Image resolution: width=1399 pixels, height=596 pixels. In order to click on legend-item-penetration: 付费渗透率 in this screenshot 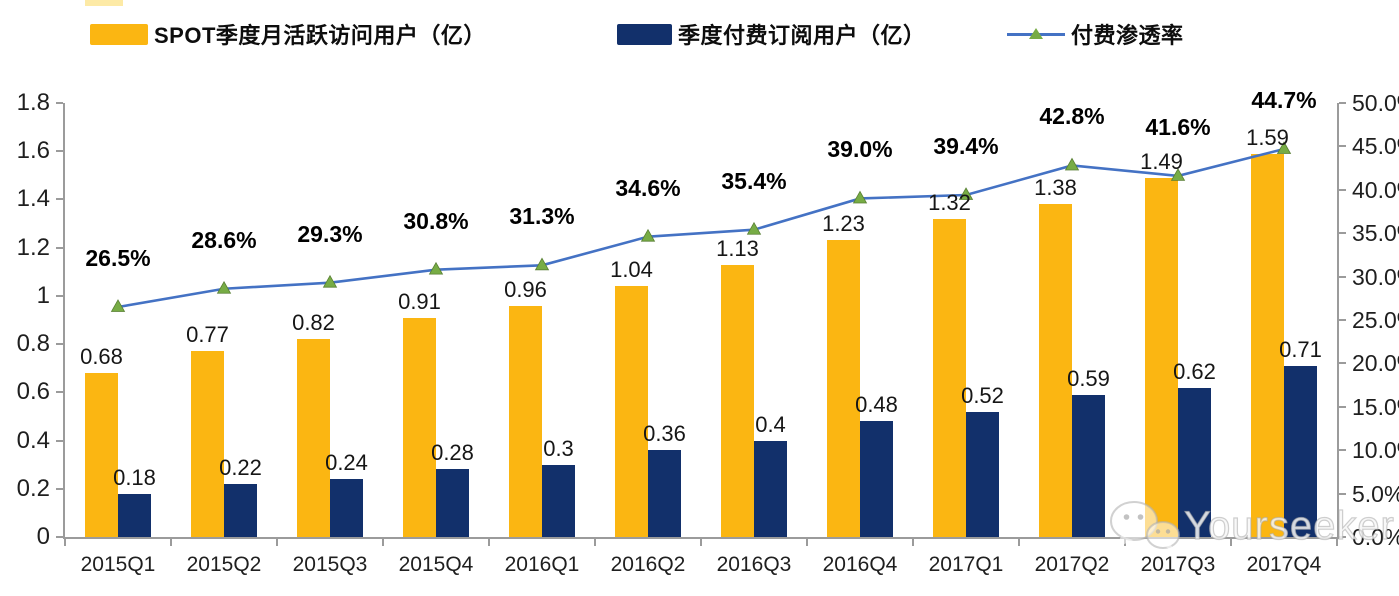, I will do `click(1095, 34)`.